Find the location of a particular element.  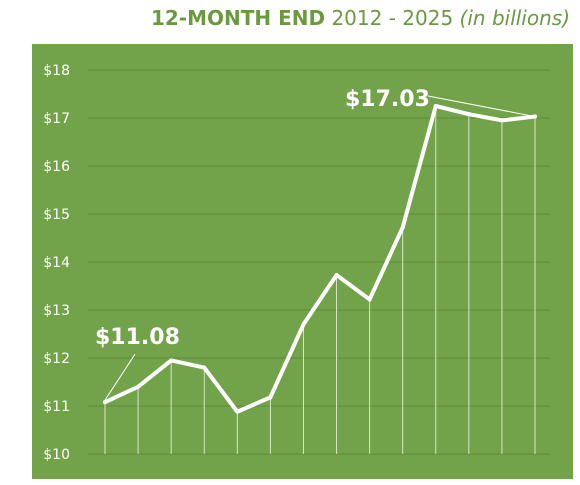

annotation-label: $17.03 is located at coordinates (387, 99).